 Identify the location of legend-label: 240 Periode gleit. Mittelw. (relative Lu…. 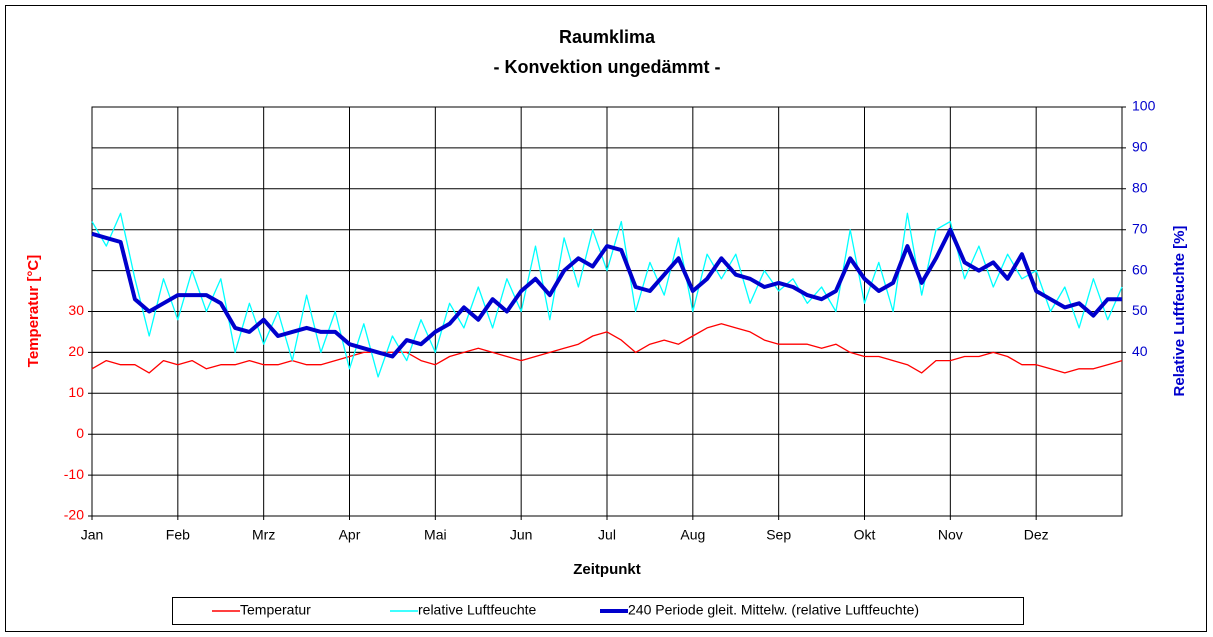
(773, 610).